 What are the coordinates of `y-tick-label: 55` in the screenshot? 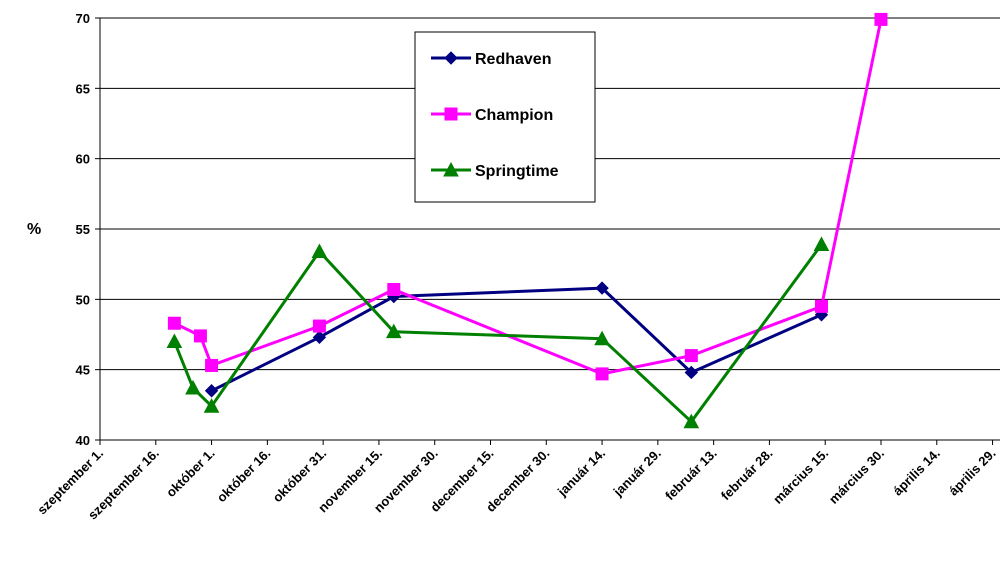 It's located at (83, 229).